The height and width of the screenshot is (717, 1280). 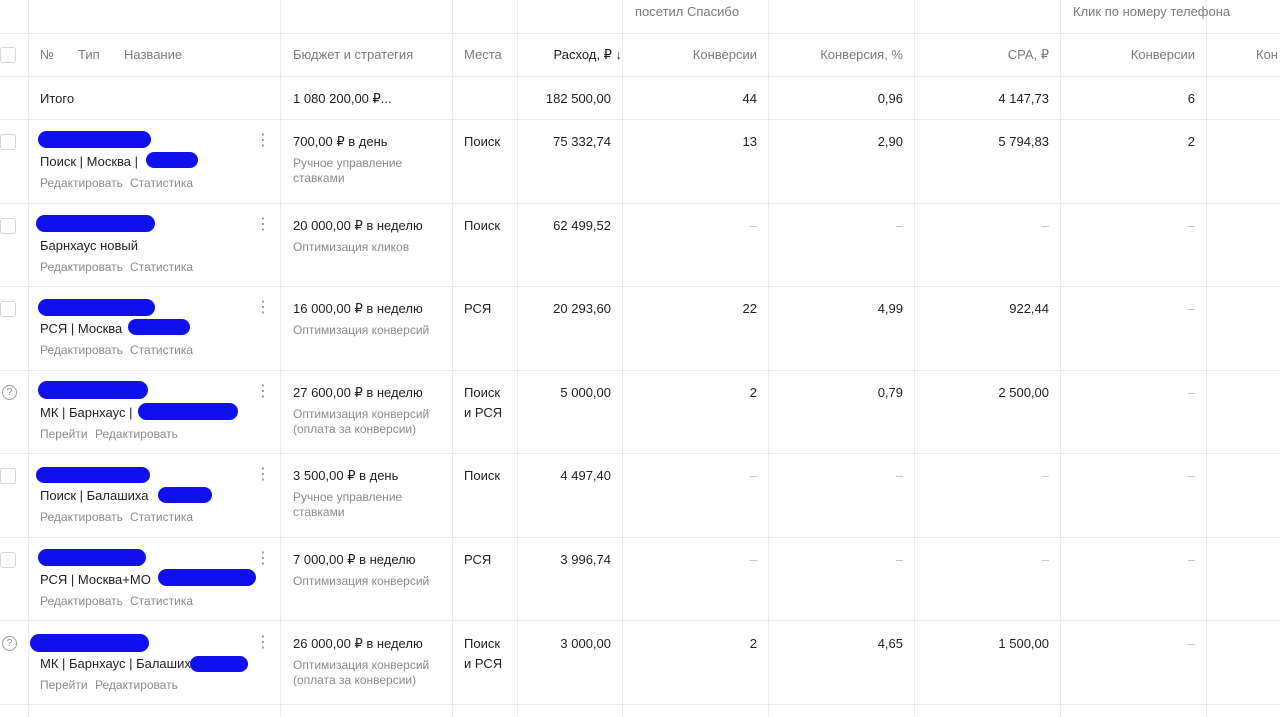 What do you see at coordinates (95, 579) in the screenshot?
I see `campaign-name: РСЯ | Москва+МО` at bounding box center [95, 579].